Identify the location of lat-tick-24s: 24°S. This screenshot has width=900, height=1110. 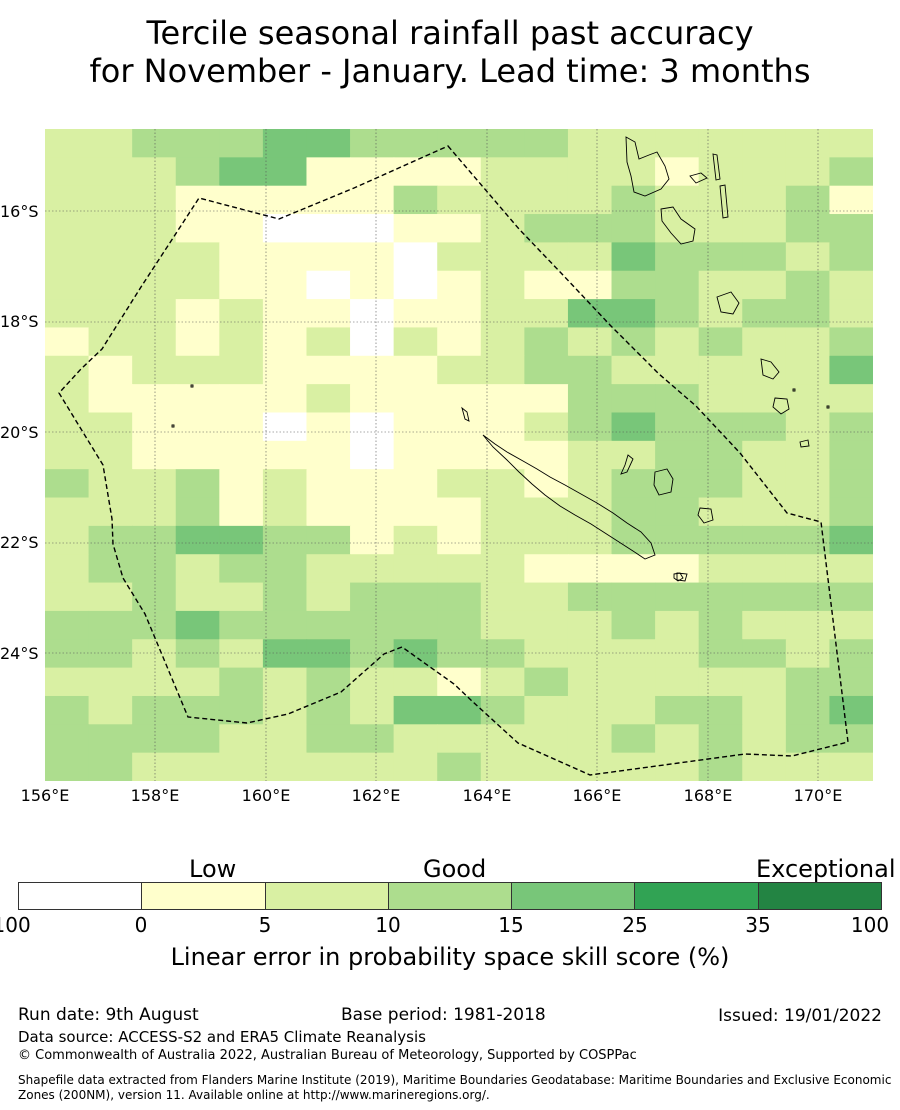
(19, 653).